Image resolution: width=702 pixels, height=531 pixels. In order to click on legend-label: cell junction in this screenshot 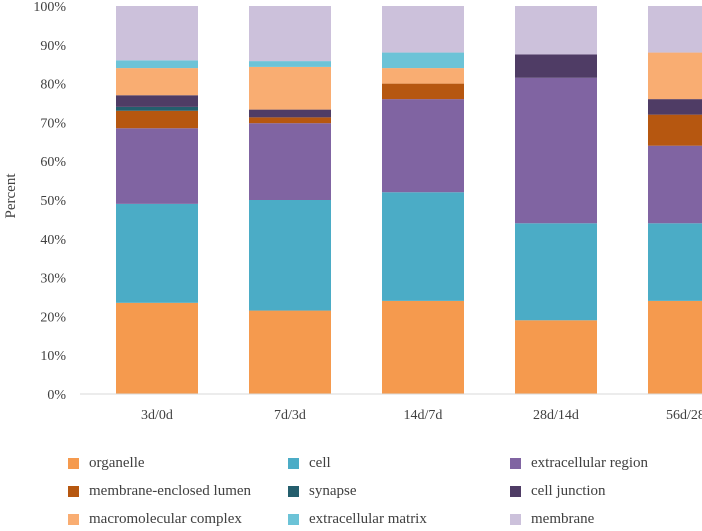, I will do `click(568, 490)`.